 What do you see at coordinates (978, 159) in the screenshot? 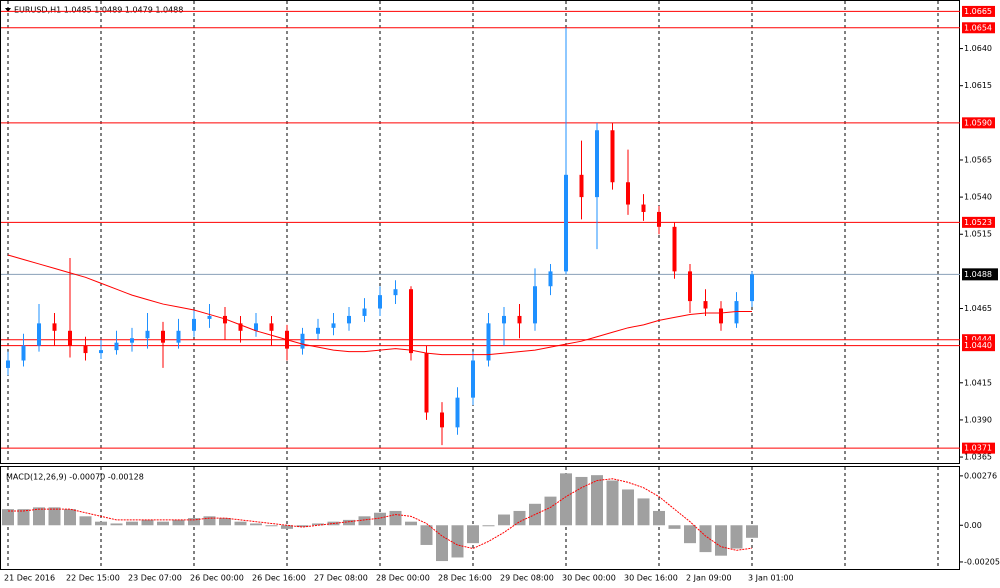
I see `y-tick-label: 1.0565` at bounding box center [978, 159].